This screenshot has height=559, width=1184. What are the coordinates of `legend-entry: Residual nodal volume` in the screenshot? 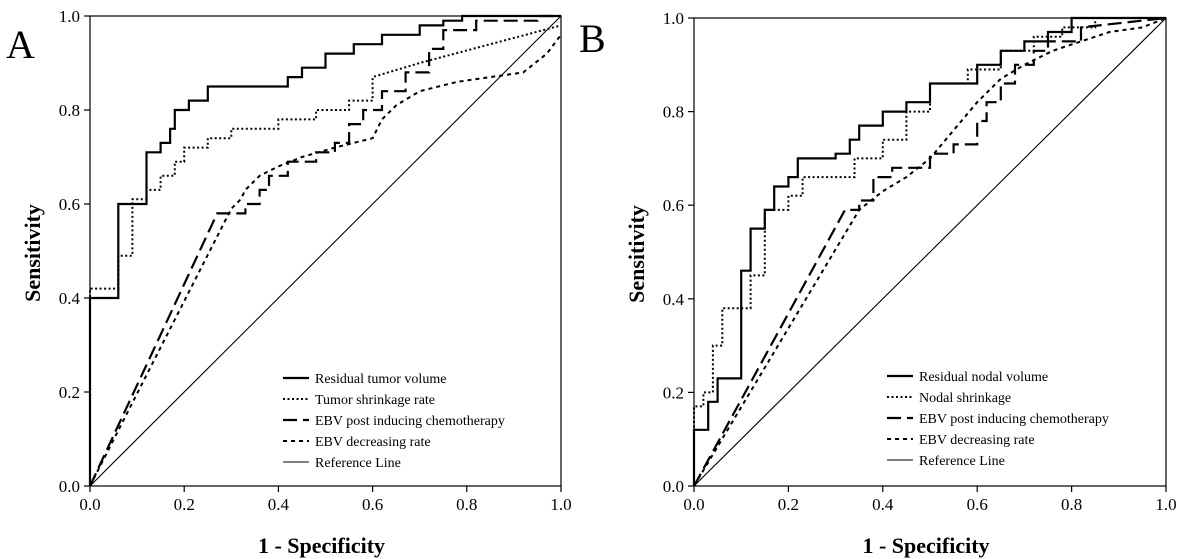 It's located at (983, 377).